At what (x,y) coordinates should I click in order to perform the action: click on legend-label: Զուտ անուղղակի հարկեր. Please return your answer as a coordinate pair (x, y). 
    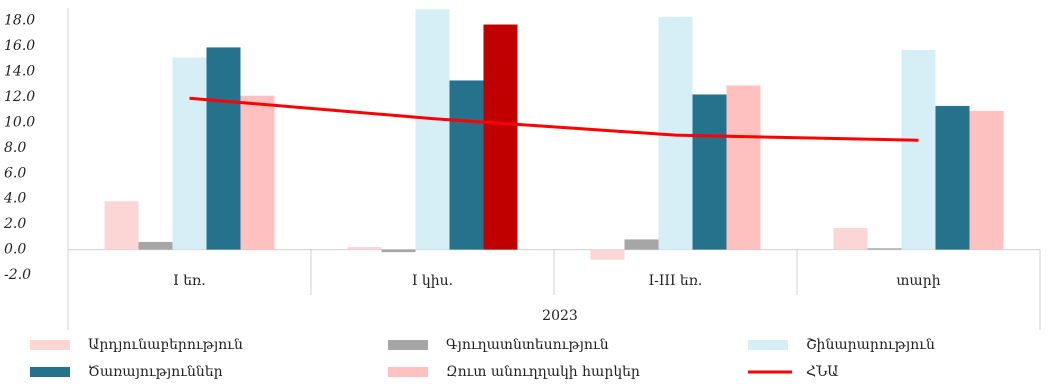
    Looking at the image, I should click on (543, 372).